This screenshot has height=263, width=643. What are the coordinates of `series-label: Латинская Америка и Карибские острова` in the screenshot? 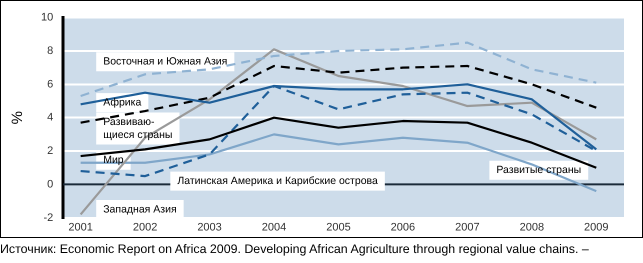 It's located at (277, 180).